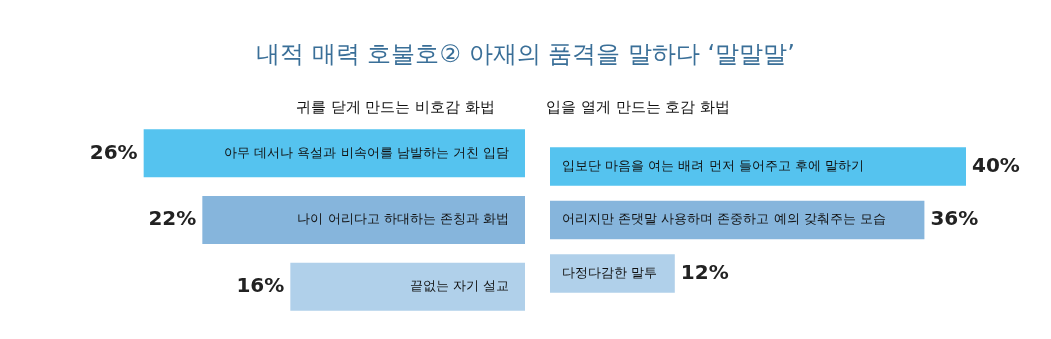 The height and width of the screenshot is (339, 1051). I want to click on data-label: 22%, so click(172, 218).